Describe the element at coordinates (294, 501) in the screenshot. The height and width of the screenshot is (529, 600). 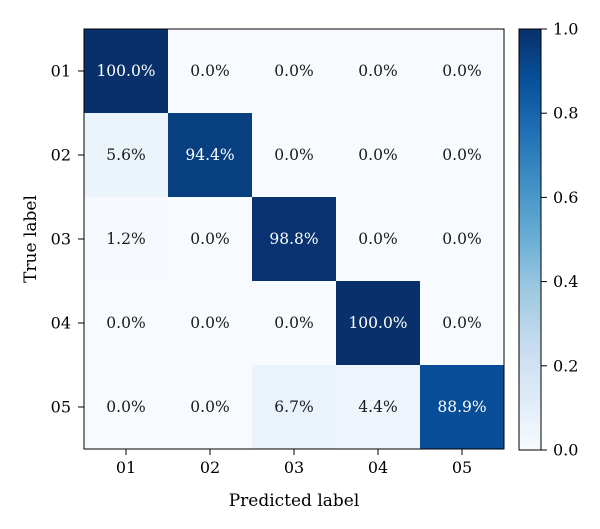
I see `x-axis-title: Predicted label` at that location.